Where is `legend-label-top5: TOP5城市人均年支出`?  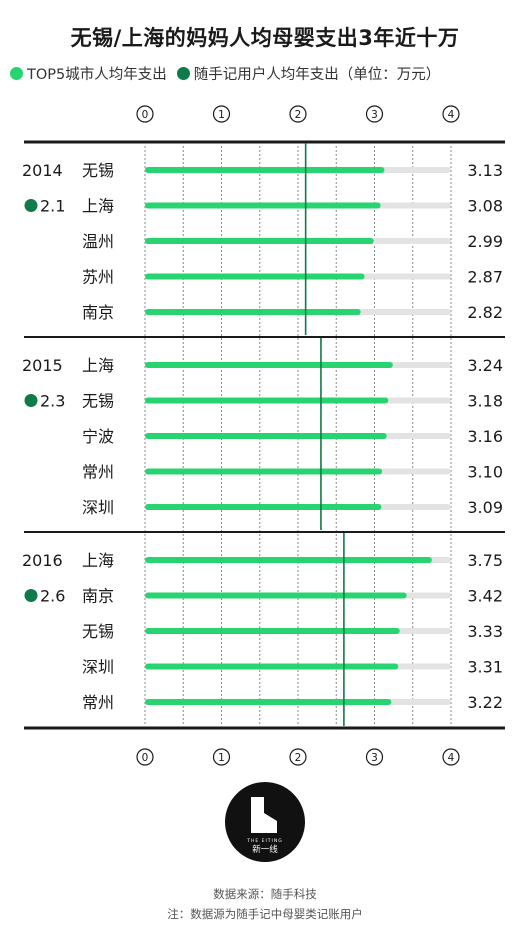
legend-label-top5: TOP5城市人均年支出 is located at coordinates (97, 75).